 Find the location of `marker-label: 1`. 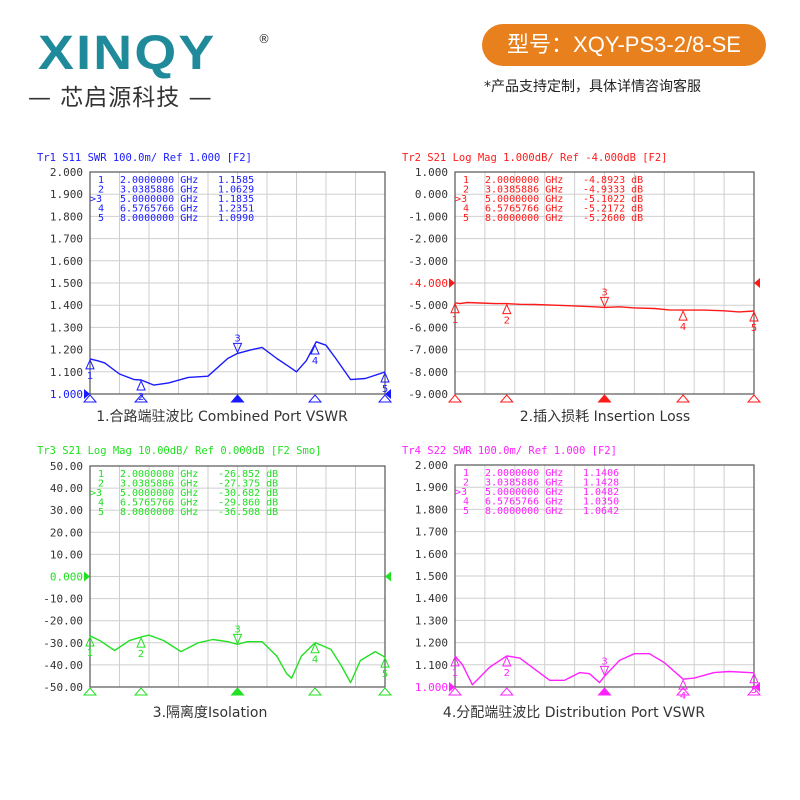

marker-label: 1 is located at coordinates (455, 320).